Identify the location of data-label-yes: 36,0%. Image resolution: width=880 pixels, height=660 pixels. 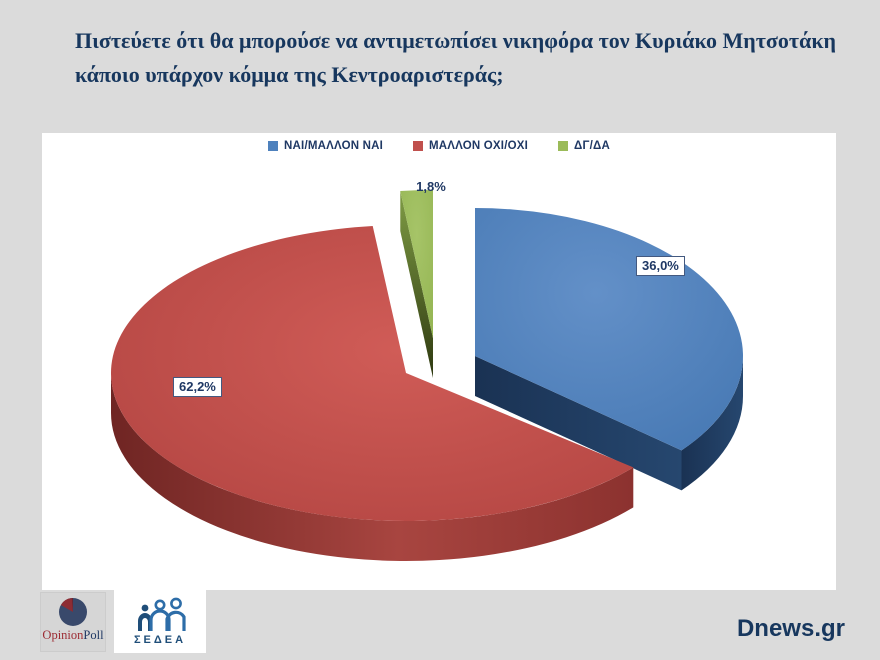
(660, 266).